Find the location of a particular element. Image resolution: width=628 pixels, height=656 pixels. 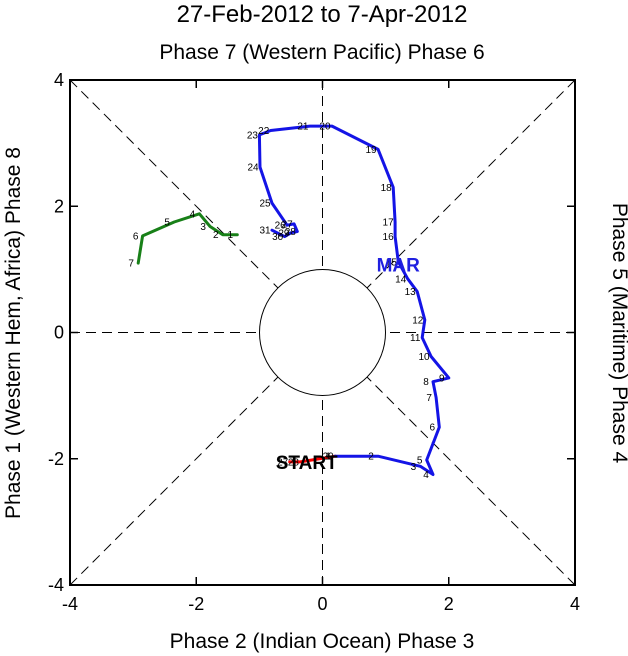

day-label-mar: 4 is located at coordinates (426, 475).